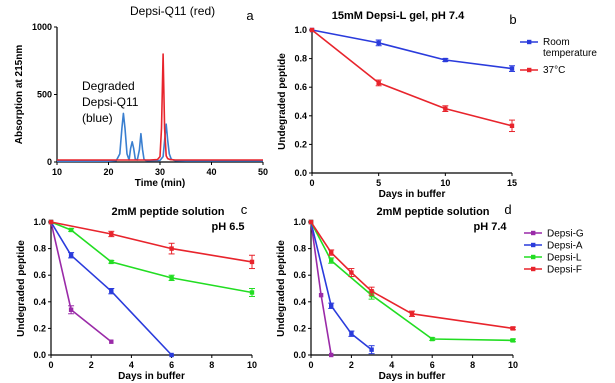 This screenshot has width=615, height=383. Describe the element at coordinates (472, 365) in the screenshot. I see `x-tick-label: 8` at that location.